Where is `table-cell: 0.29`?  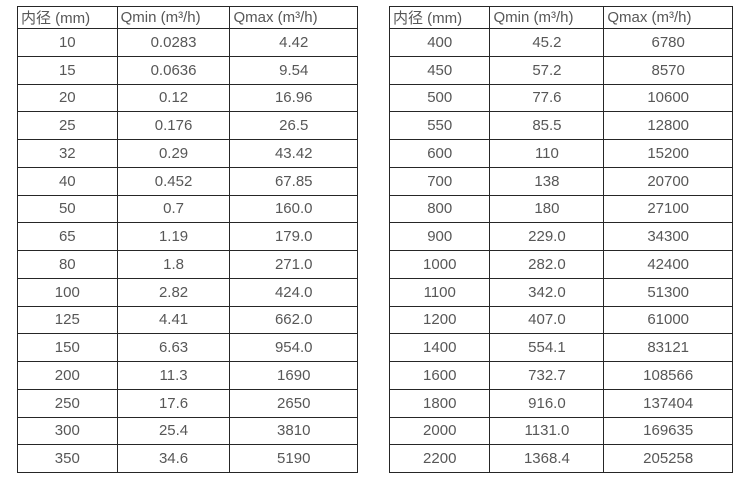
table-cell: 0.29 is located at coordinates (173, 153).